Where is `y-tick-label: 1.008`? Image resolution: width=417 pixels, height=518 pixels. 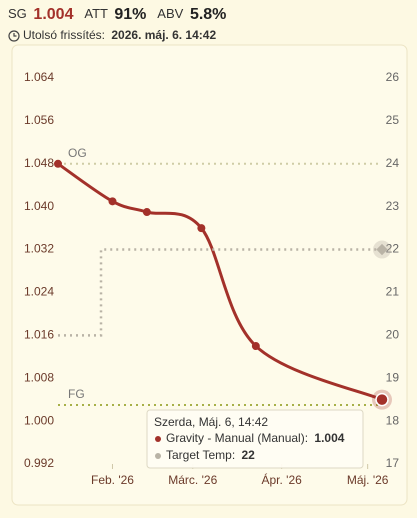
y-tick-label: 1.008 is located at coordinates (39, 377).